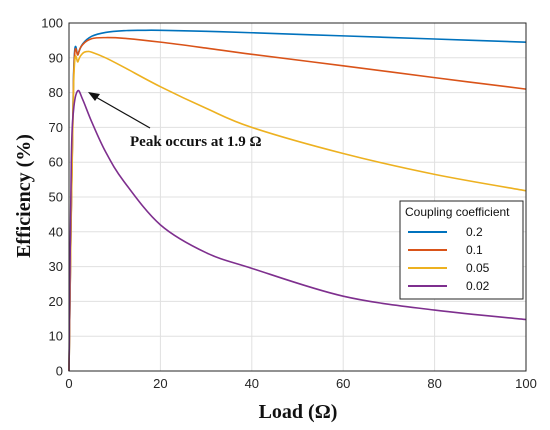 The image size is (550, 430). What do you see at coordinates (56, 197) in the screenshot?
I see `y-tick-label: 50` at bounding box center [56, 197].